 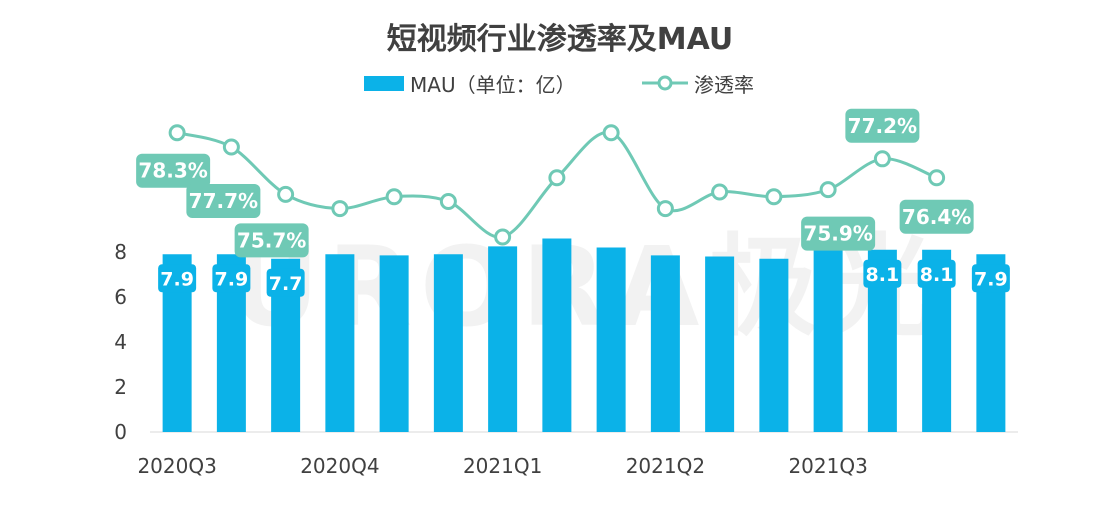 I want to click on chart-title: 短视频行业渗透率及MAU, so click(x=560, y=39).